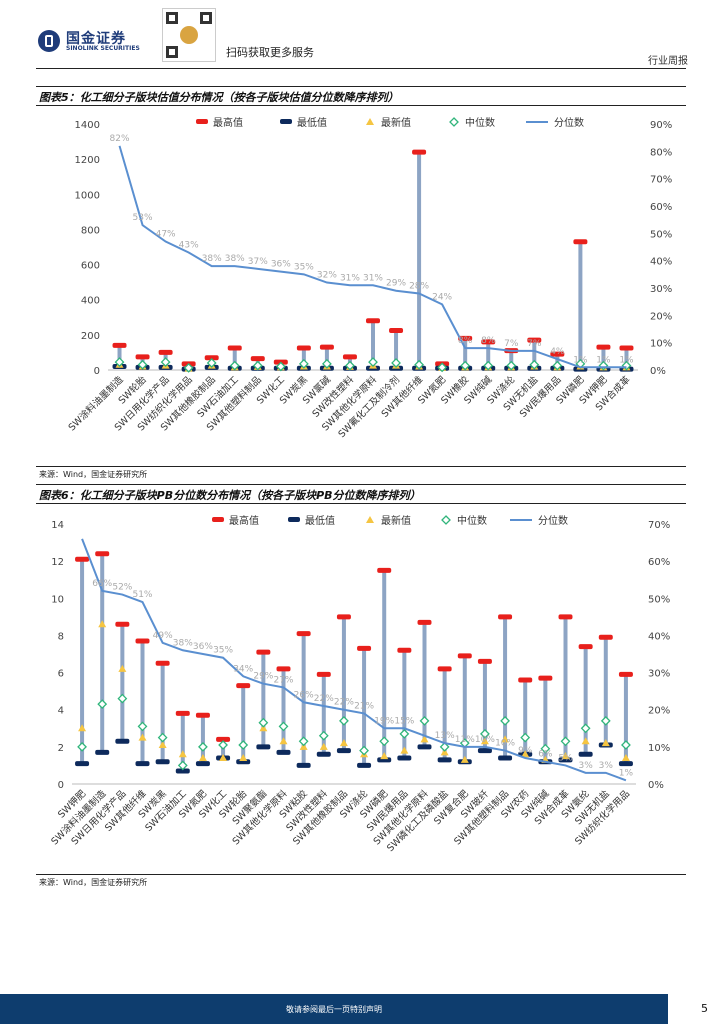  Describe the element at coordinates (90, 301) in the screenshot. I see `y-left-tick-label: 400` at that location.